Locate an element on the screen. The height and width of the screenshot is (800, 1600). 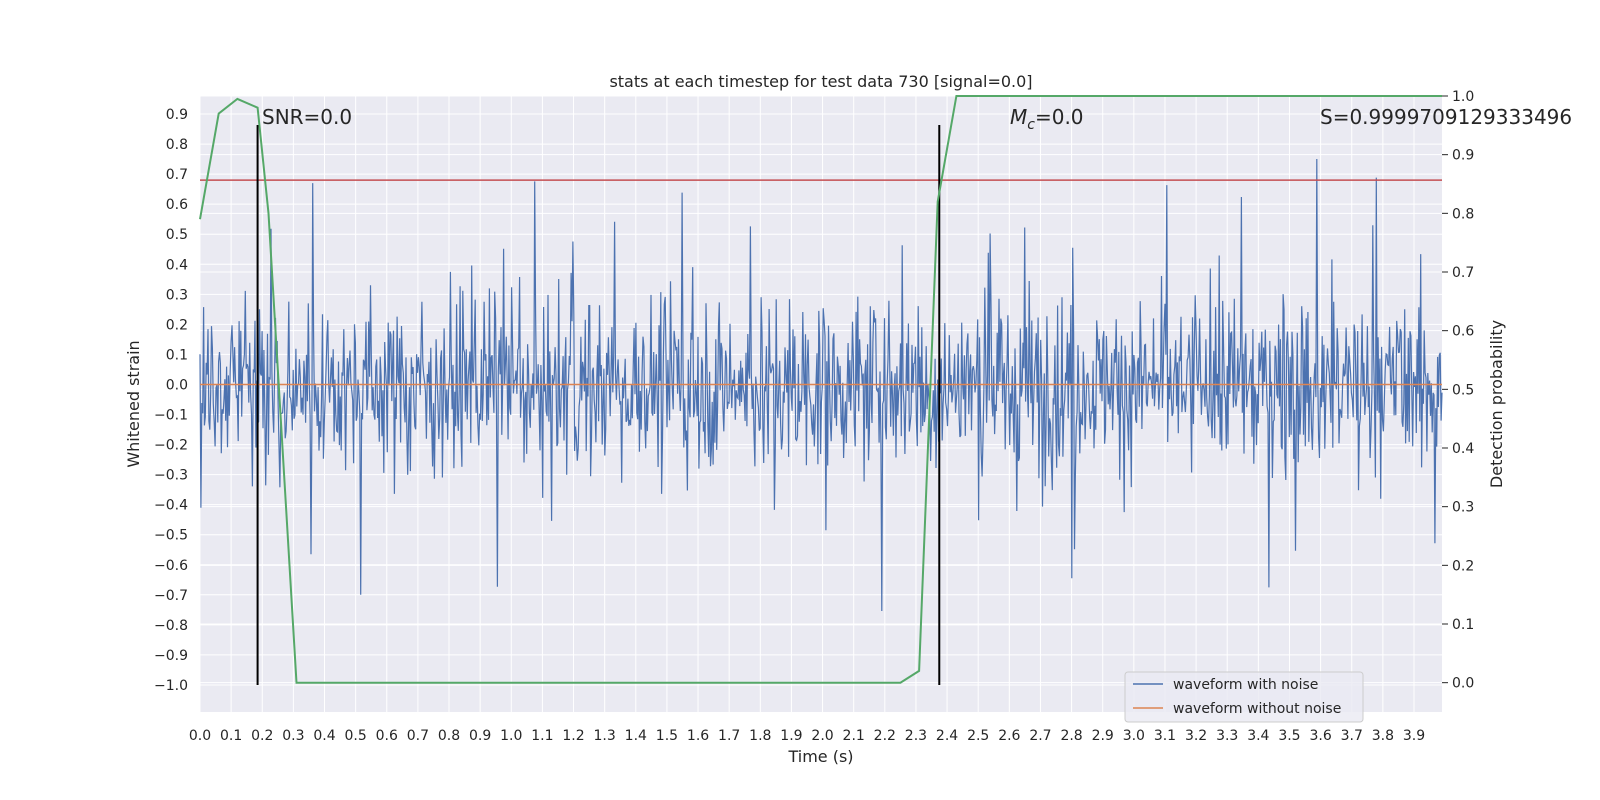
x-tick-label: 3.8 is located at coordinates (1383, 736).